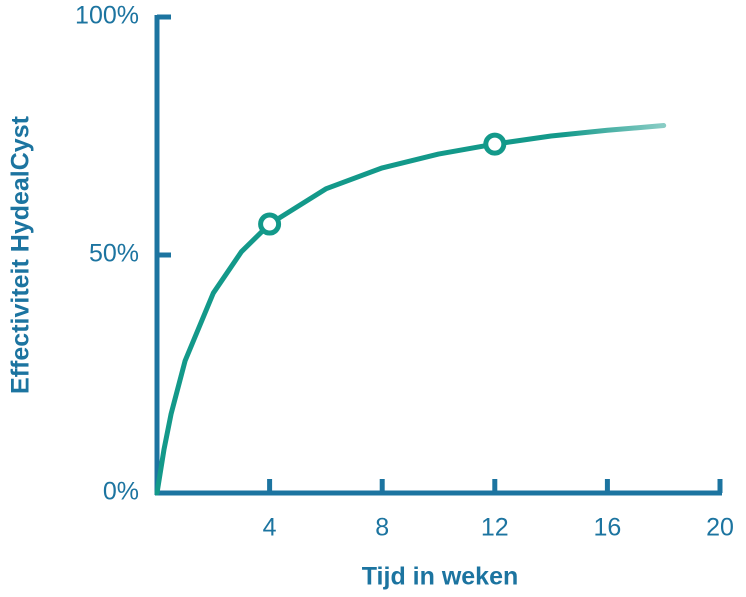 Image resolution: width=746 pixels, height=597 pixels. I want to click on x-tick-label: 12, so click(495, 528).